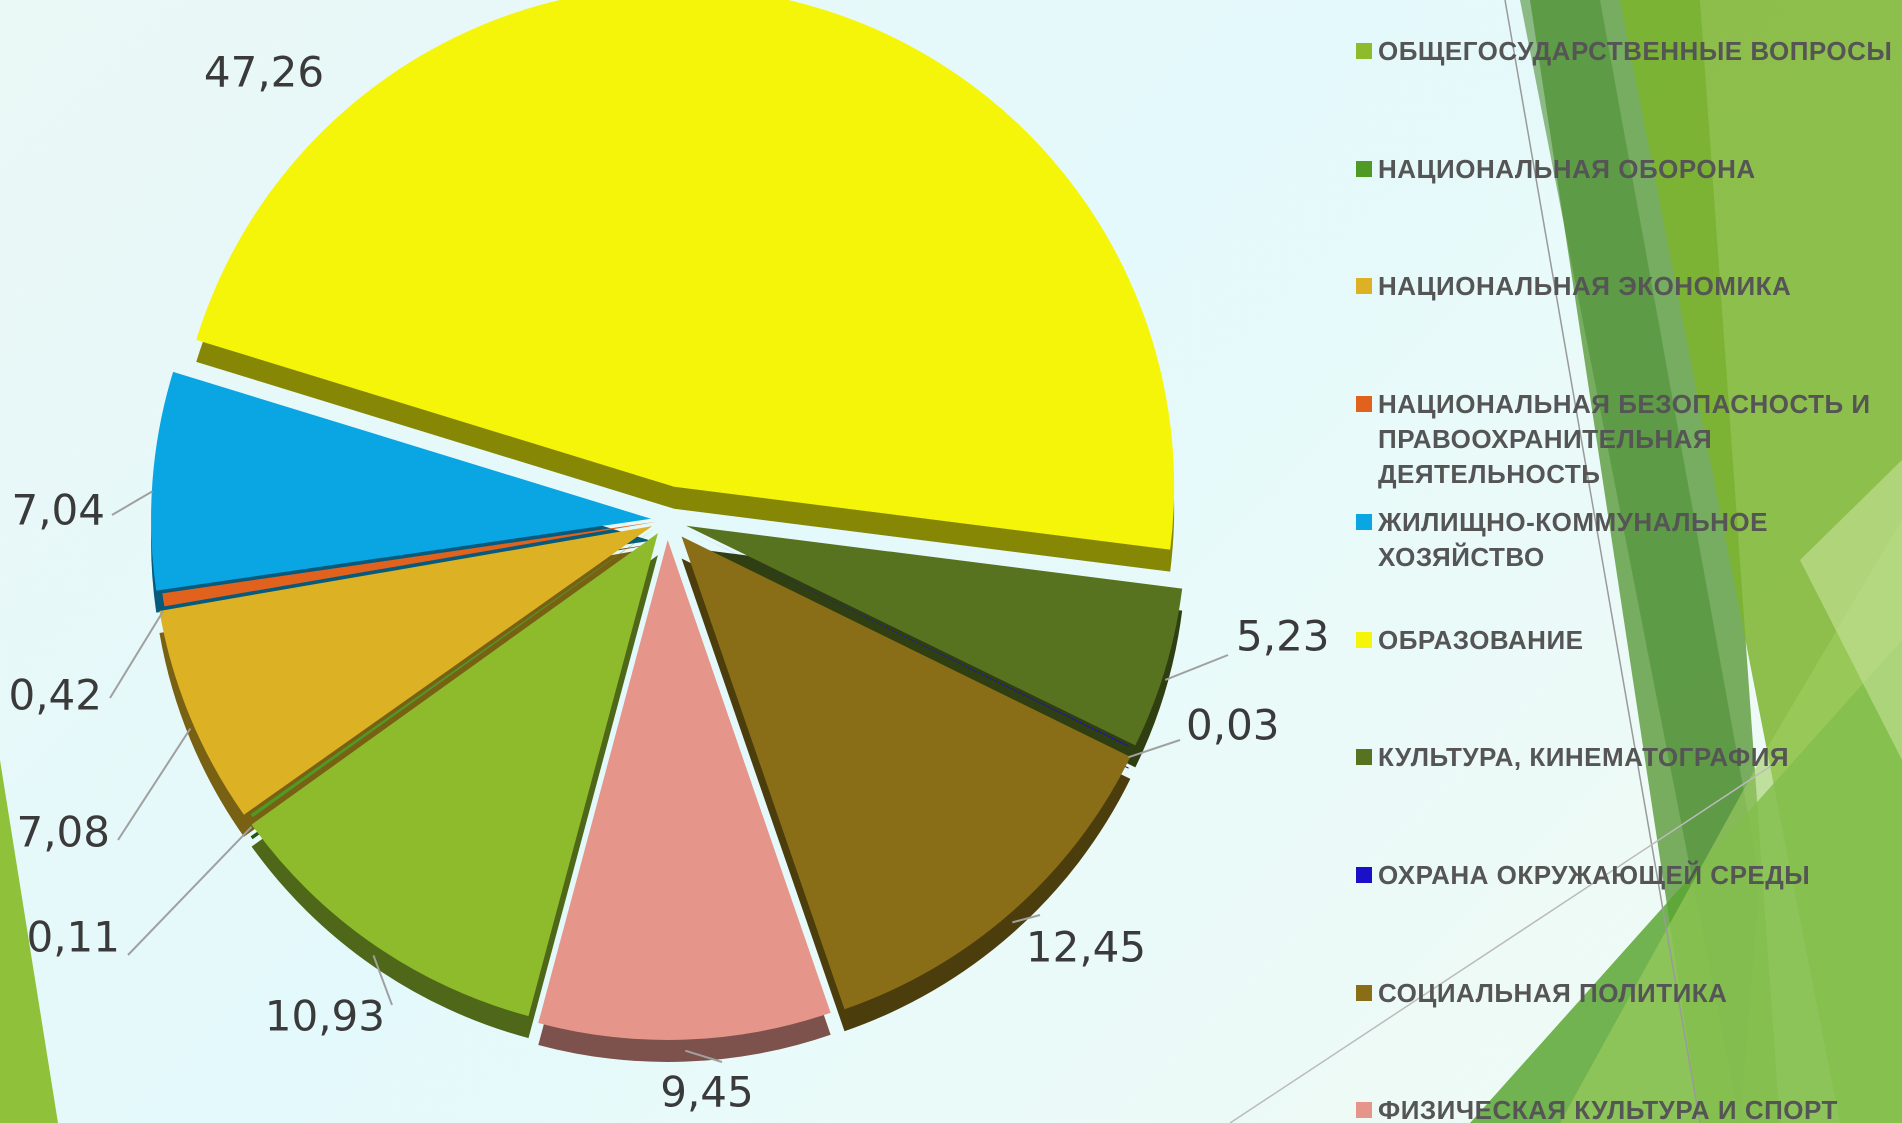 This screenshot has height=1123, width=1902. Describe the element at coordinates (325, 1016) in the screenshot. I see `value-label: 10,93` at that location.